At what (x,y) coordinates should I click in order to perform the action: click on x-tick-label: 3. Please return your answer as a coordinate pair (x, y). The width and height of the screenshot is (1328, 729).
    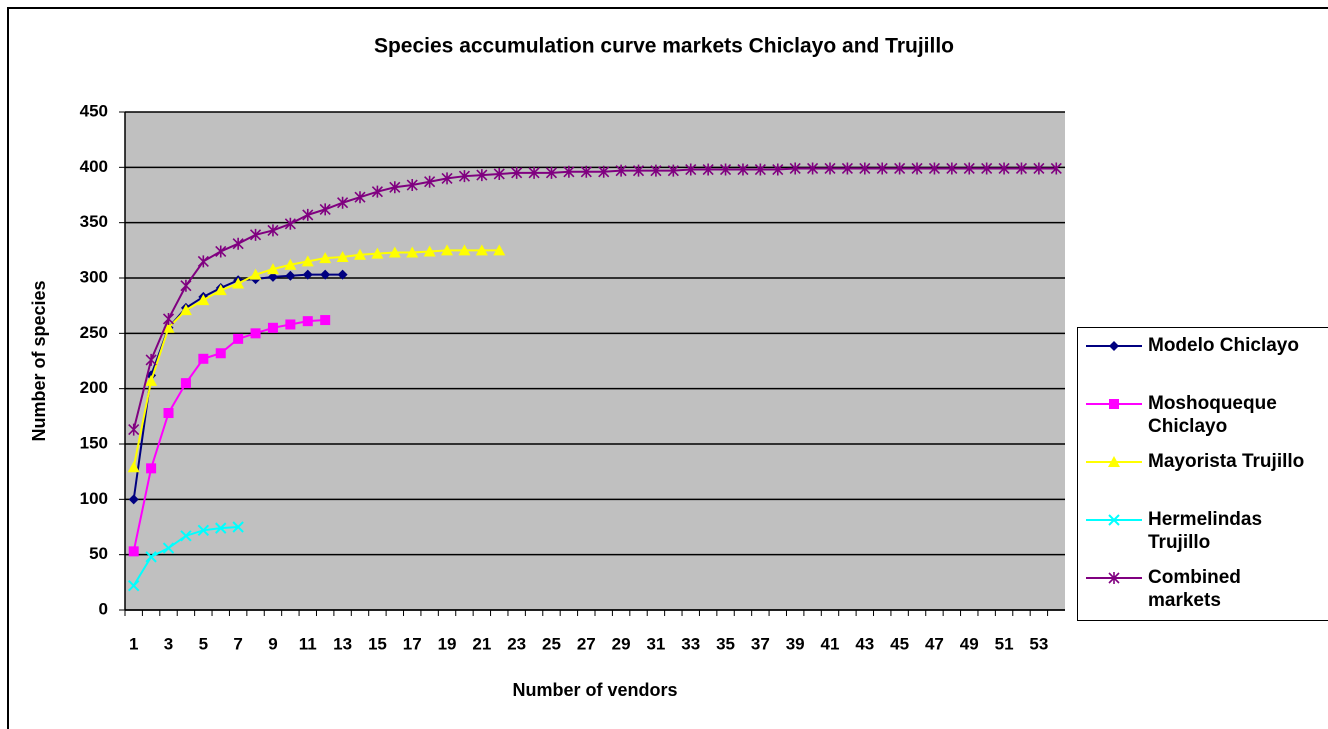
    Looking at the image, I should click on (168, 643).